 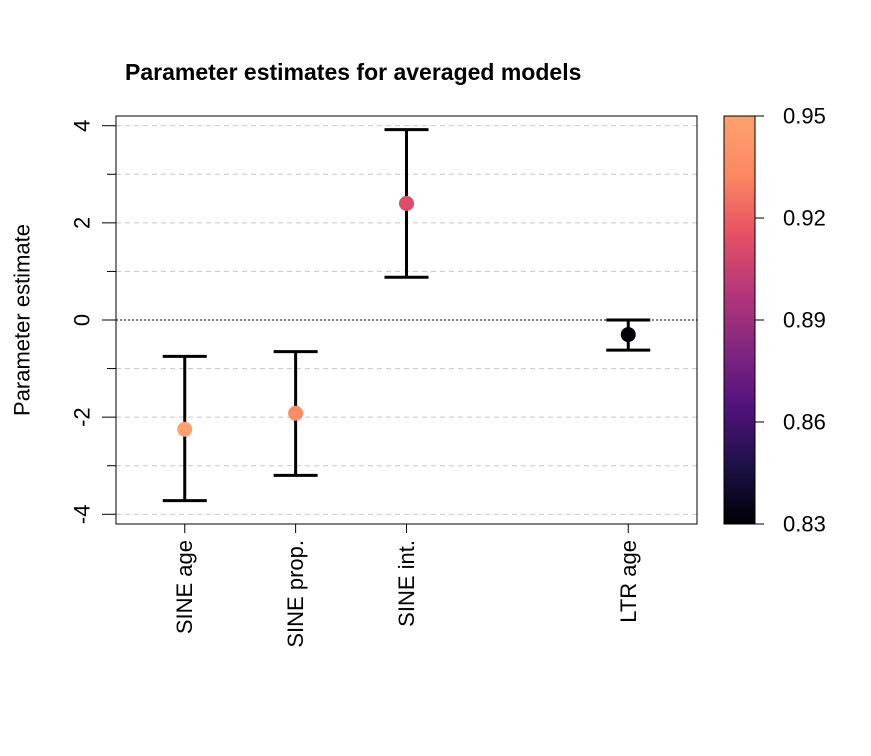 I want to click on y-axis-title: Parameter estimate, so click(x=22, y=320).